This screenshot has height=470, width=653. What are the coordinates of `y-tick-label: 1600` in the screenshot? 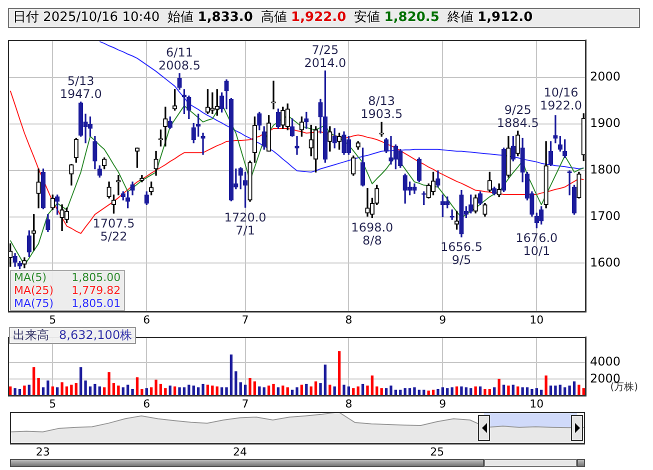 It's located at (605, 262).